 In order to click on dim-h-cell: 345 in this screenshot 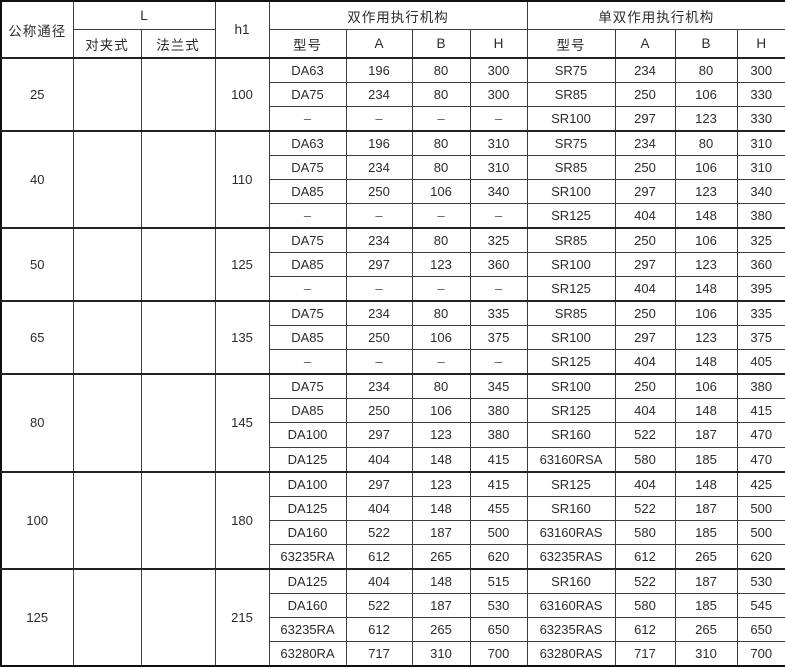, I will do `click(498, 386)`.